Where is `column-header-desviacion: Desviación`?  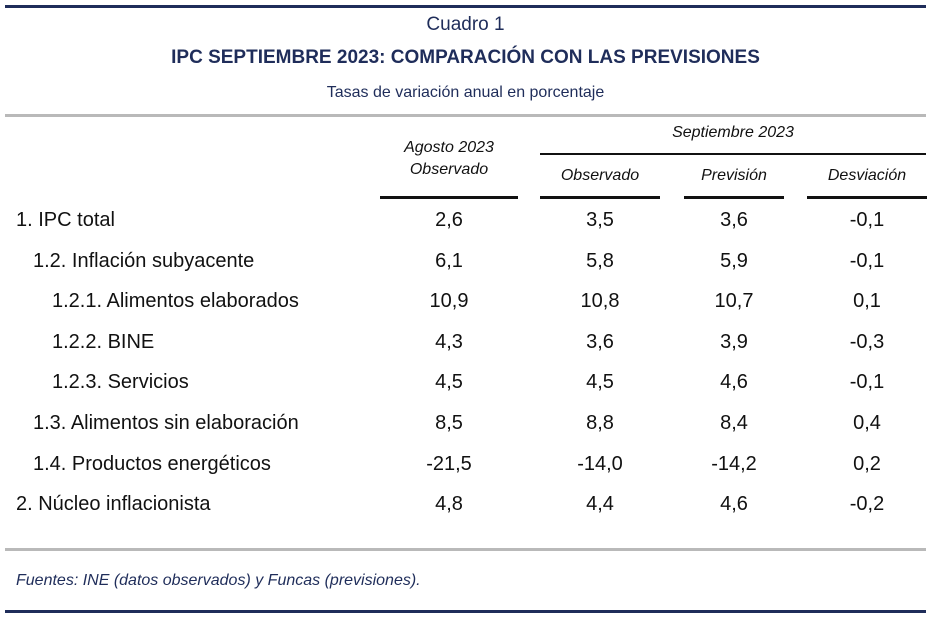 column-header-desviacion: Desviación is located at coordinates (867, 175).